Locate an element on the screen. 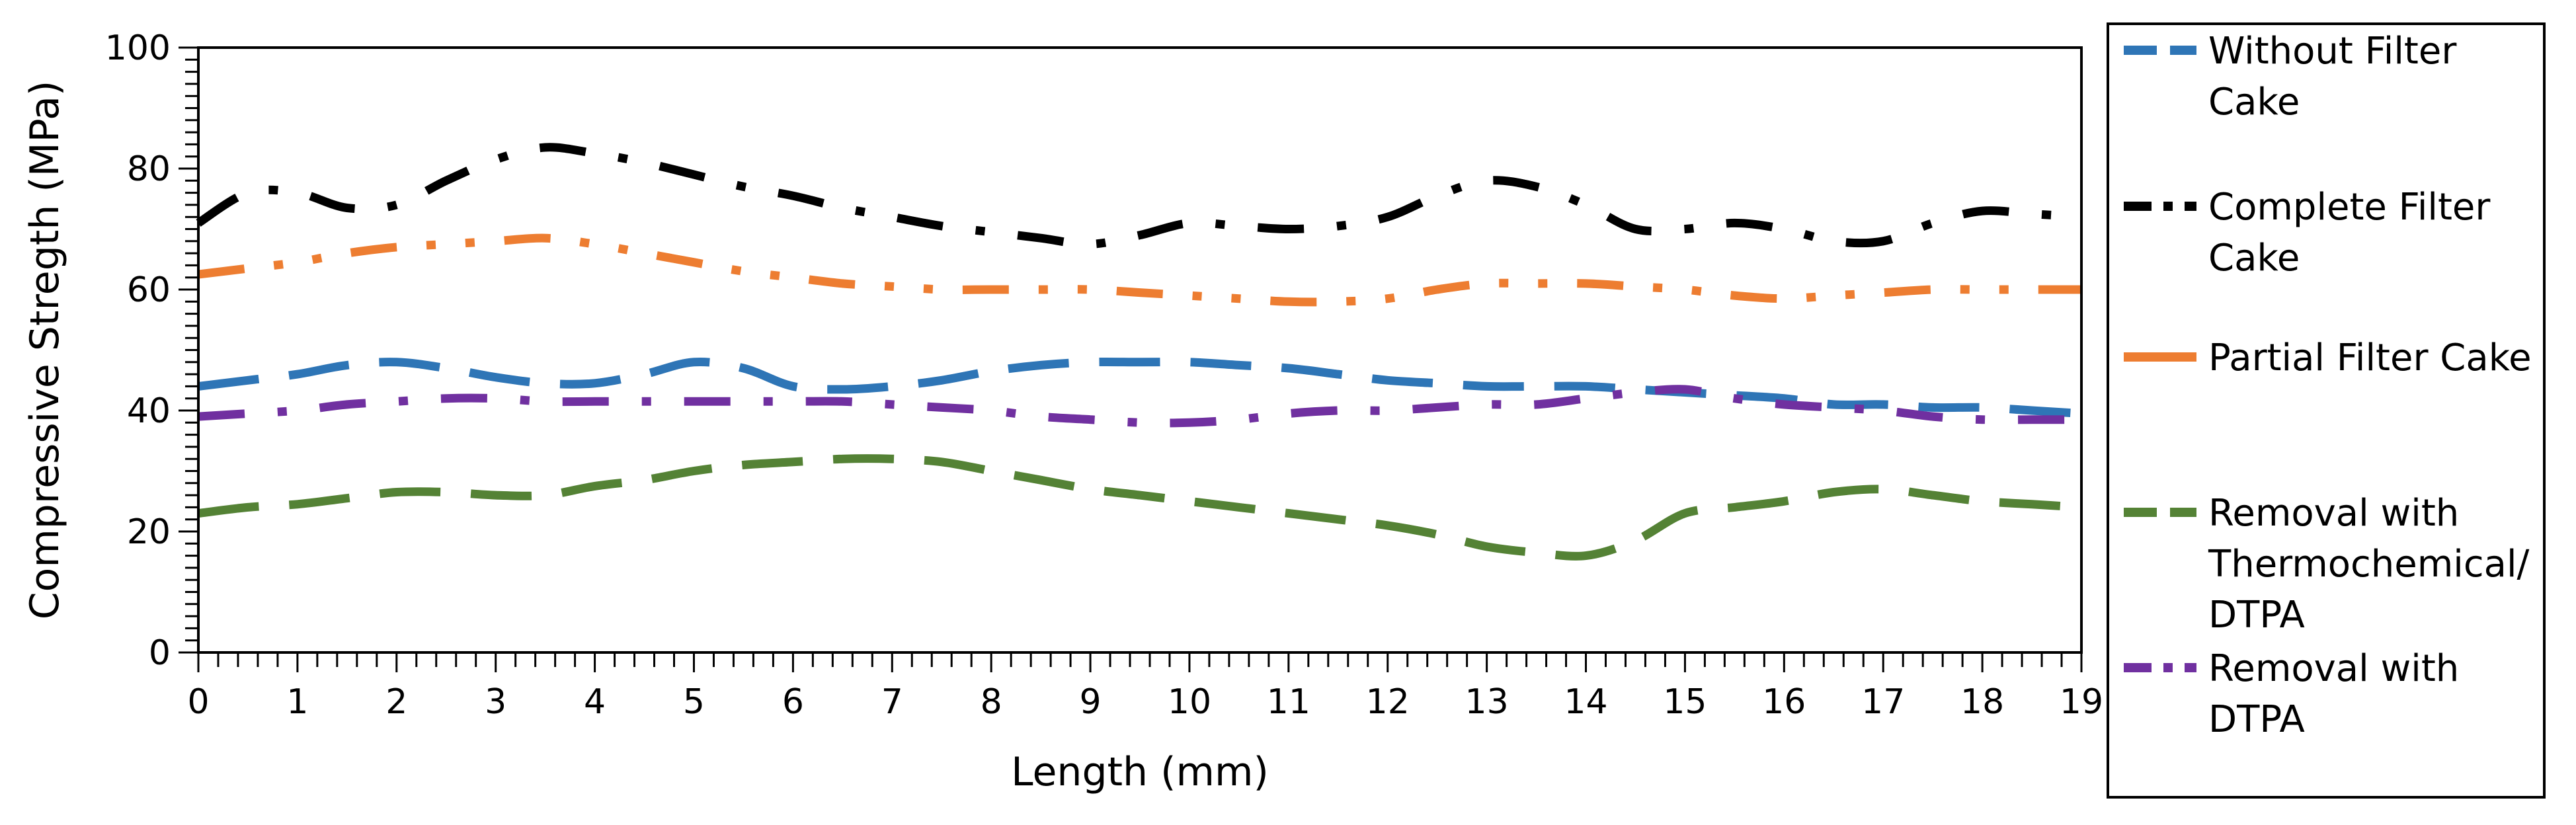  y-tick-label: 100 is located at coordinates (138, 48).